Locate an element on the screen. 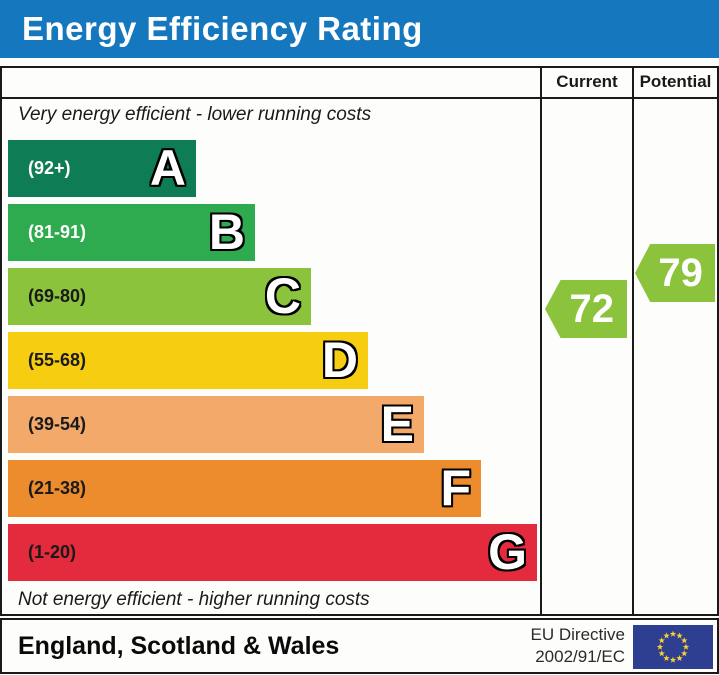 The height and width of the screenshot is (675, 719). current-column-header: Current is located at coordinates (587, 81).